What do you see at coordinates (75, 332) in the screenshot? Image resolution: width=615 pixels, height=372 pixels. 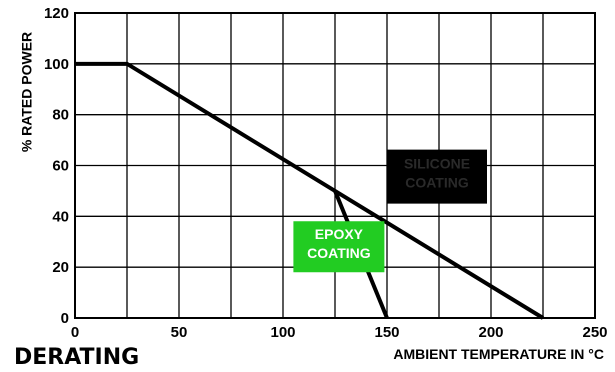 I see `x-tick-label: 0` at bounding box center [75, 332].